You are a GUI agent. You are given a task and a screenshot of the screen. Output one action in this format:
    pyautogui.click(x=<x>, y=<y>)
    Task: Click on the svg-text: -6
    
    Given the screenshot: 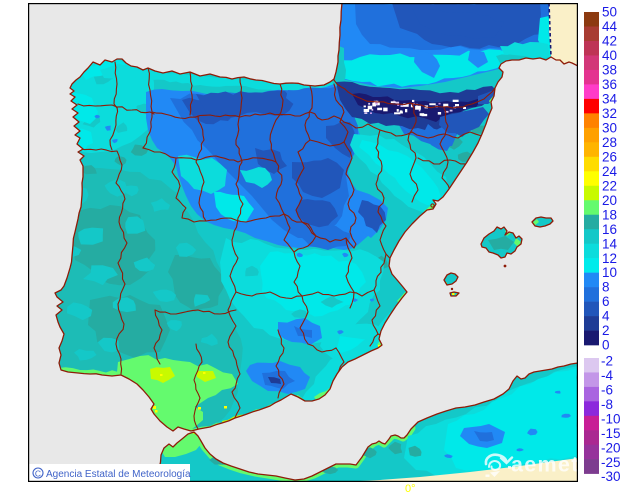 What is the action you would take?
    pyautogui.click(x=607, y=390)
    